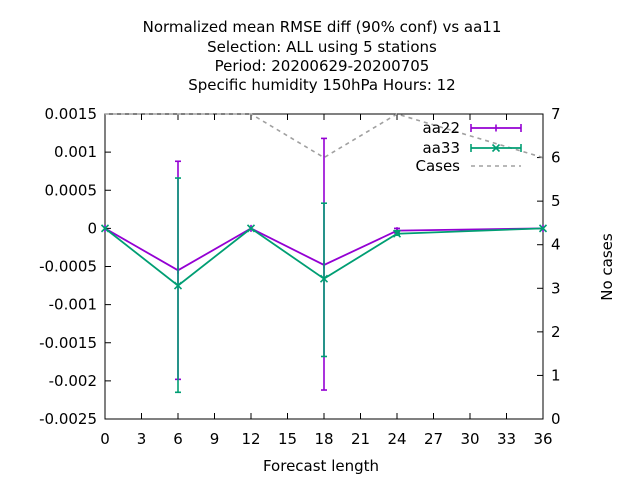 The image size is (640, 480). What do you see at coordinates (556, 158) in the screenshot?
I see `y2-tick-label: 6` at bounding box center [556, 158].